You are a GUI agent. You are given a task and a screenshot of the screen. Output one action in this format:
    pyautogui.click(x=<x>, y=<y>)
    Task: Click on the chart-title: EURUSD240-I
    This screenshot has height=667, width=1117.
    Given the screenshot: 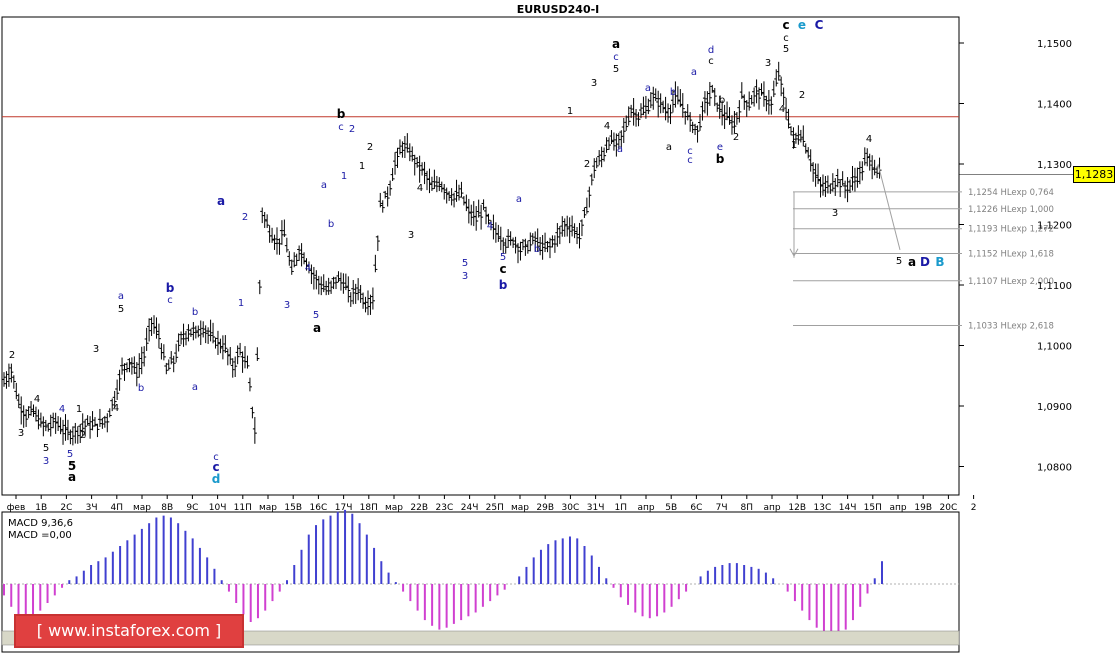 What is the action you would take?
    pyautogui.click(x=558, y=9)
    